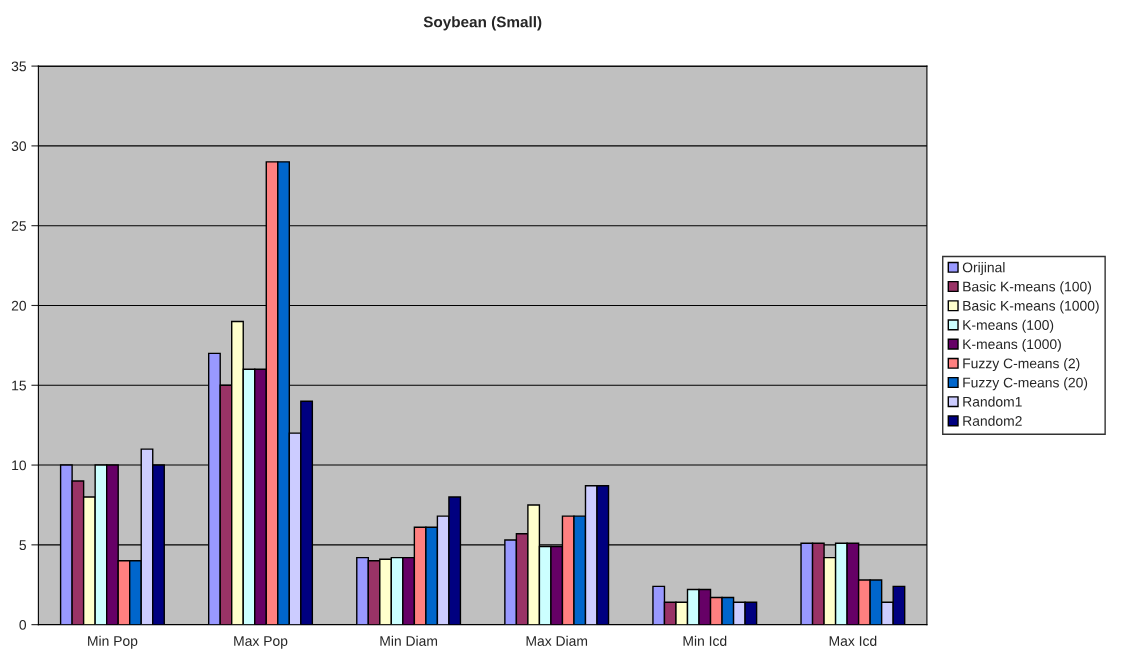 The image size is (1129, 661). Describe the element at coordinates (19, 146) in the screenshot. I see `y-tick-label: 30` at that location.